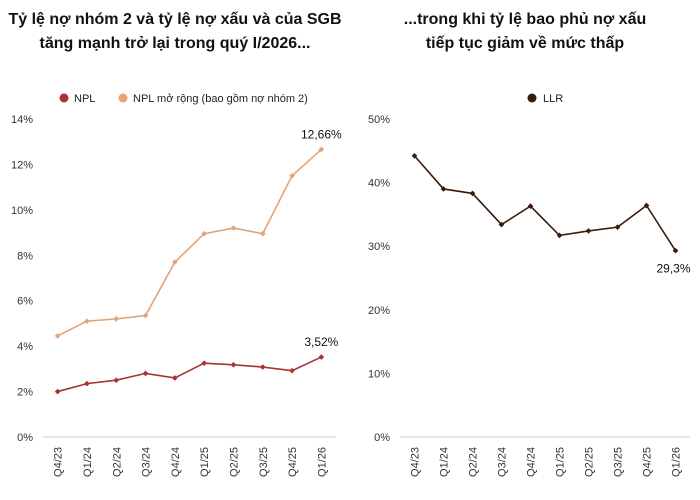 The image size is (700, 500). What do you see at coordinates (545, 203) in the screenshot?
I see `chart2-series-line` at bounding box center [545, 203].